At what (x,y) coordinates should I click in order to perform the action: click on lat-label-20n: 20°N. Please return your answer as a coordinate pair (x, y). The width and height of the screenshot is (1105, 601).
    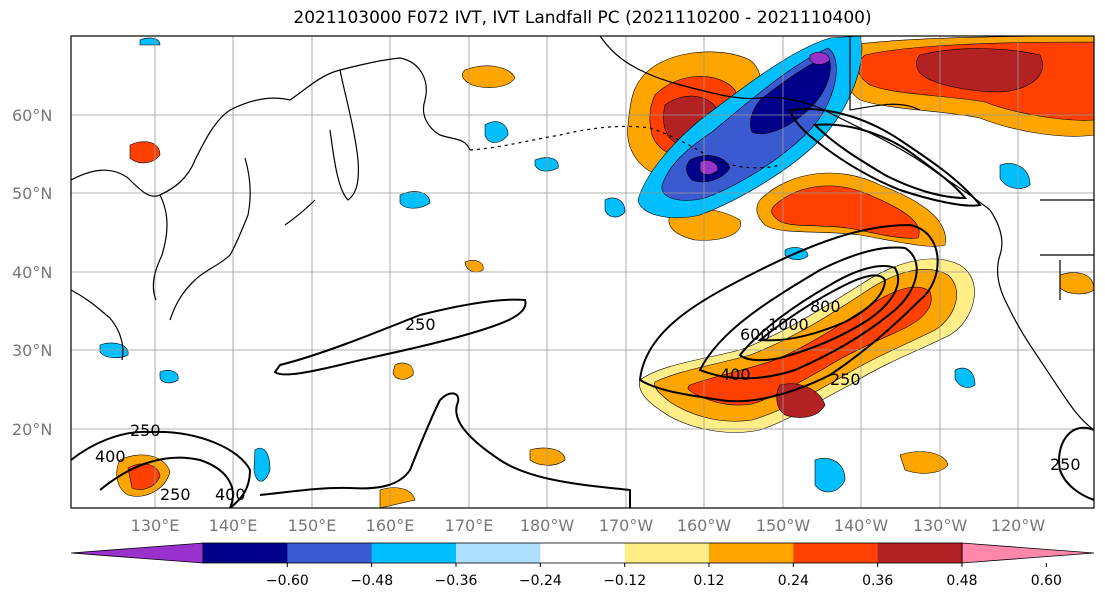
    Looking at the image, I should click on (32, 429).